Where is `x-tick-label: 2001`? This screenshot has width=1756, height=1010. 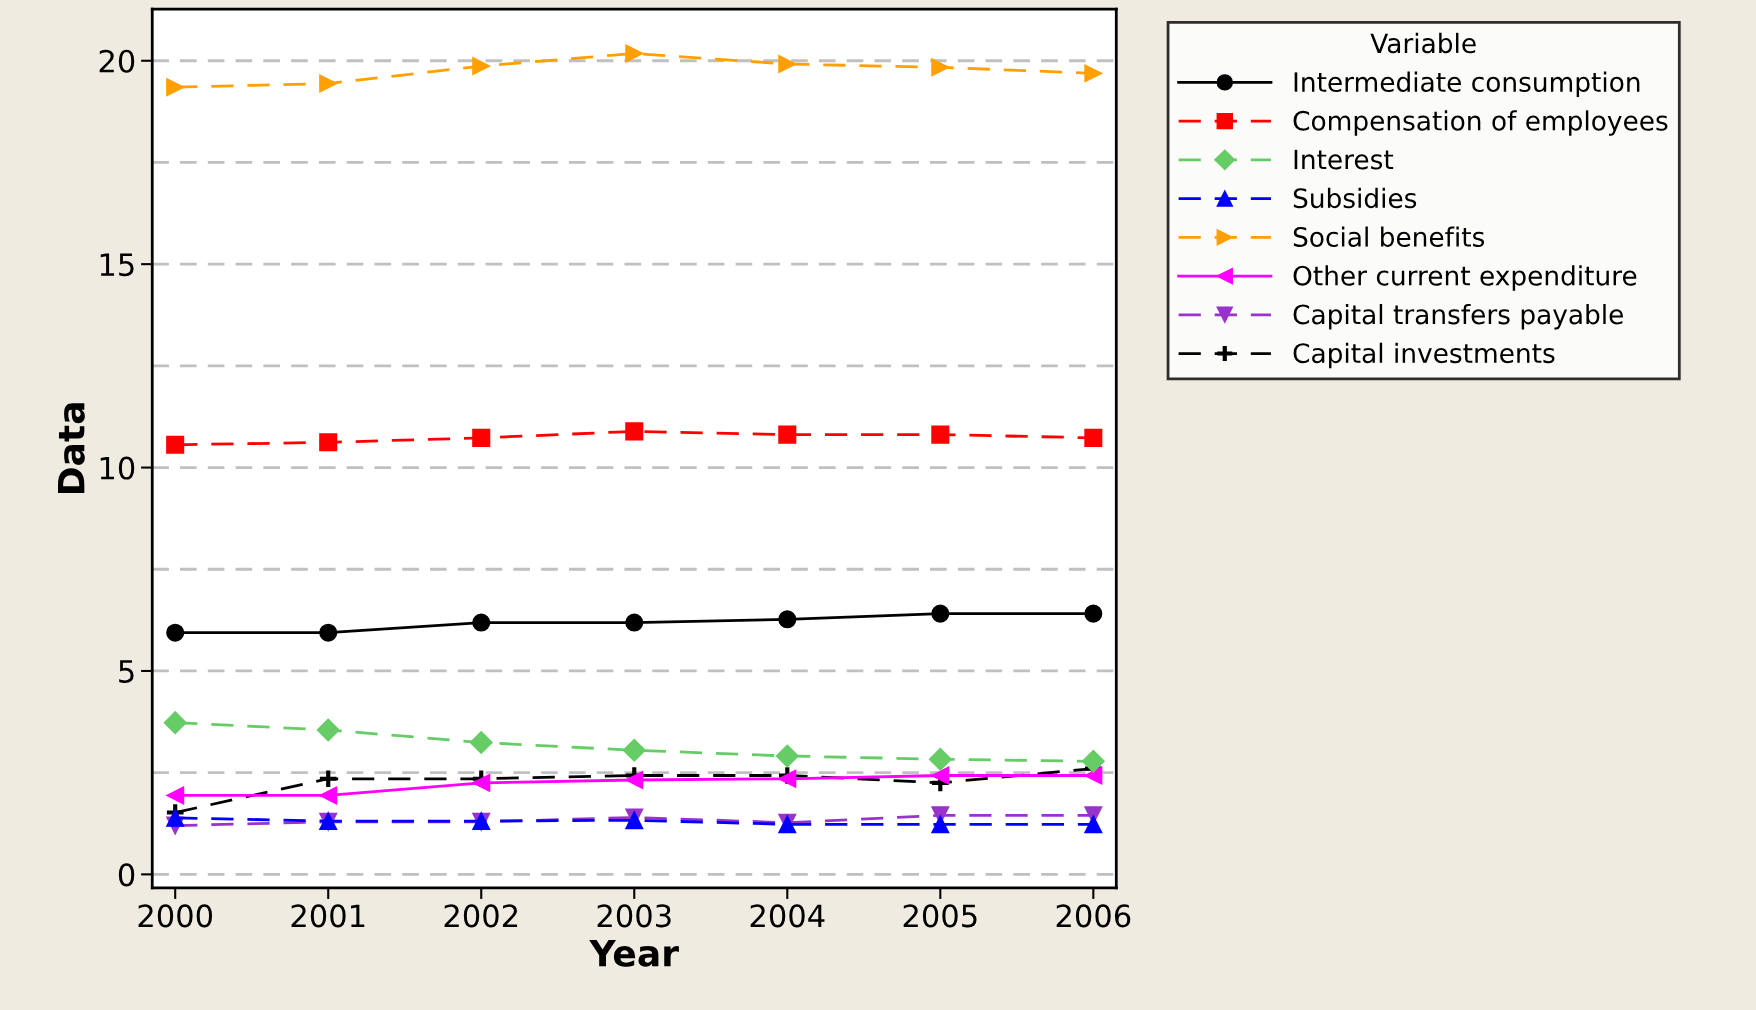
x-tick-label: 2001 is located at coordinates (328, 916).